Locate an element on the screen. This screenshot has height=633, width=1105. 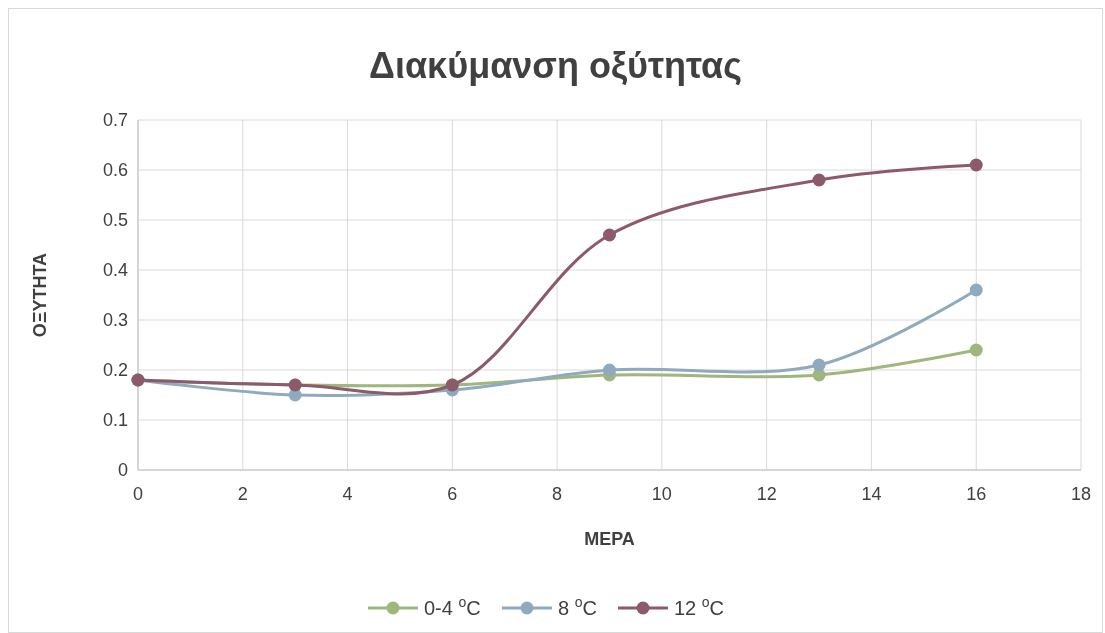
x-tick-label: 0 is located at coordinates (138, 494).